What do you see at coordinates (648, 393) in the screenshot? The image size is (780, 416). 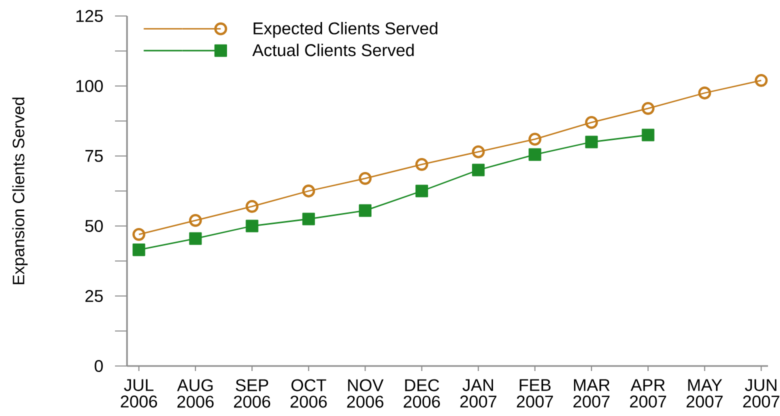 I see `x-tick-label: APR 2007` at bounding box center [648, 393].